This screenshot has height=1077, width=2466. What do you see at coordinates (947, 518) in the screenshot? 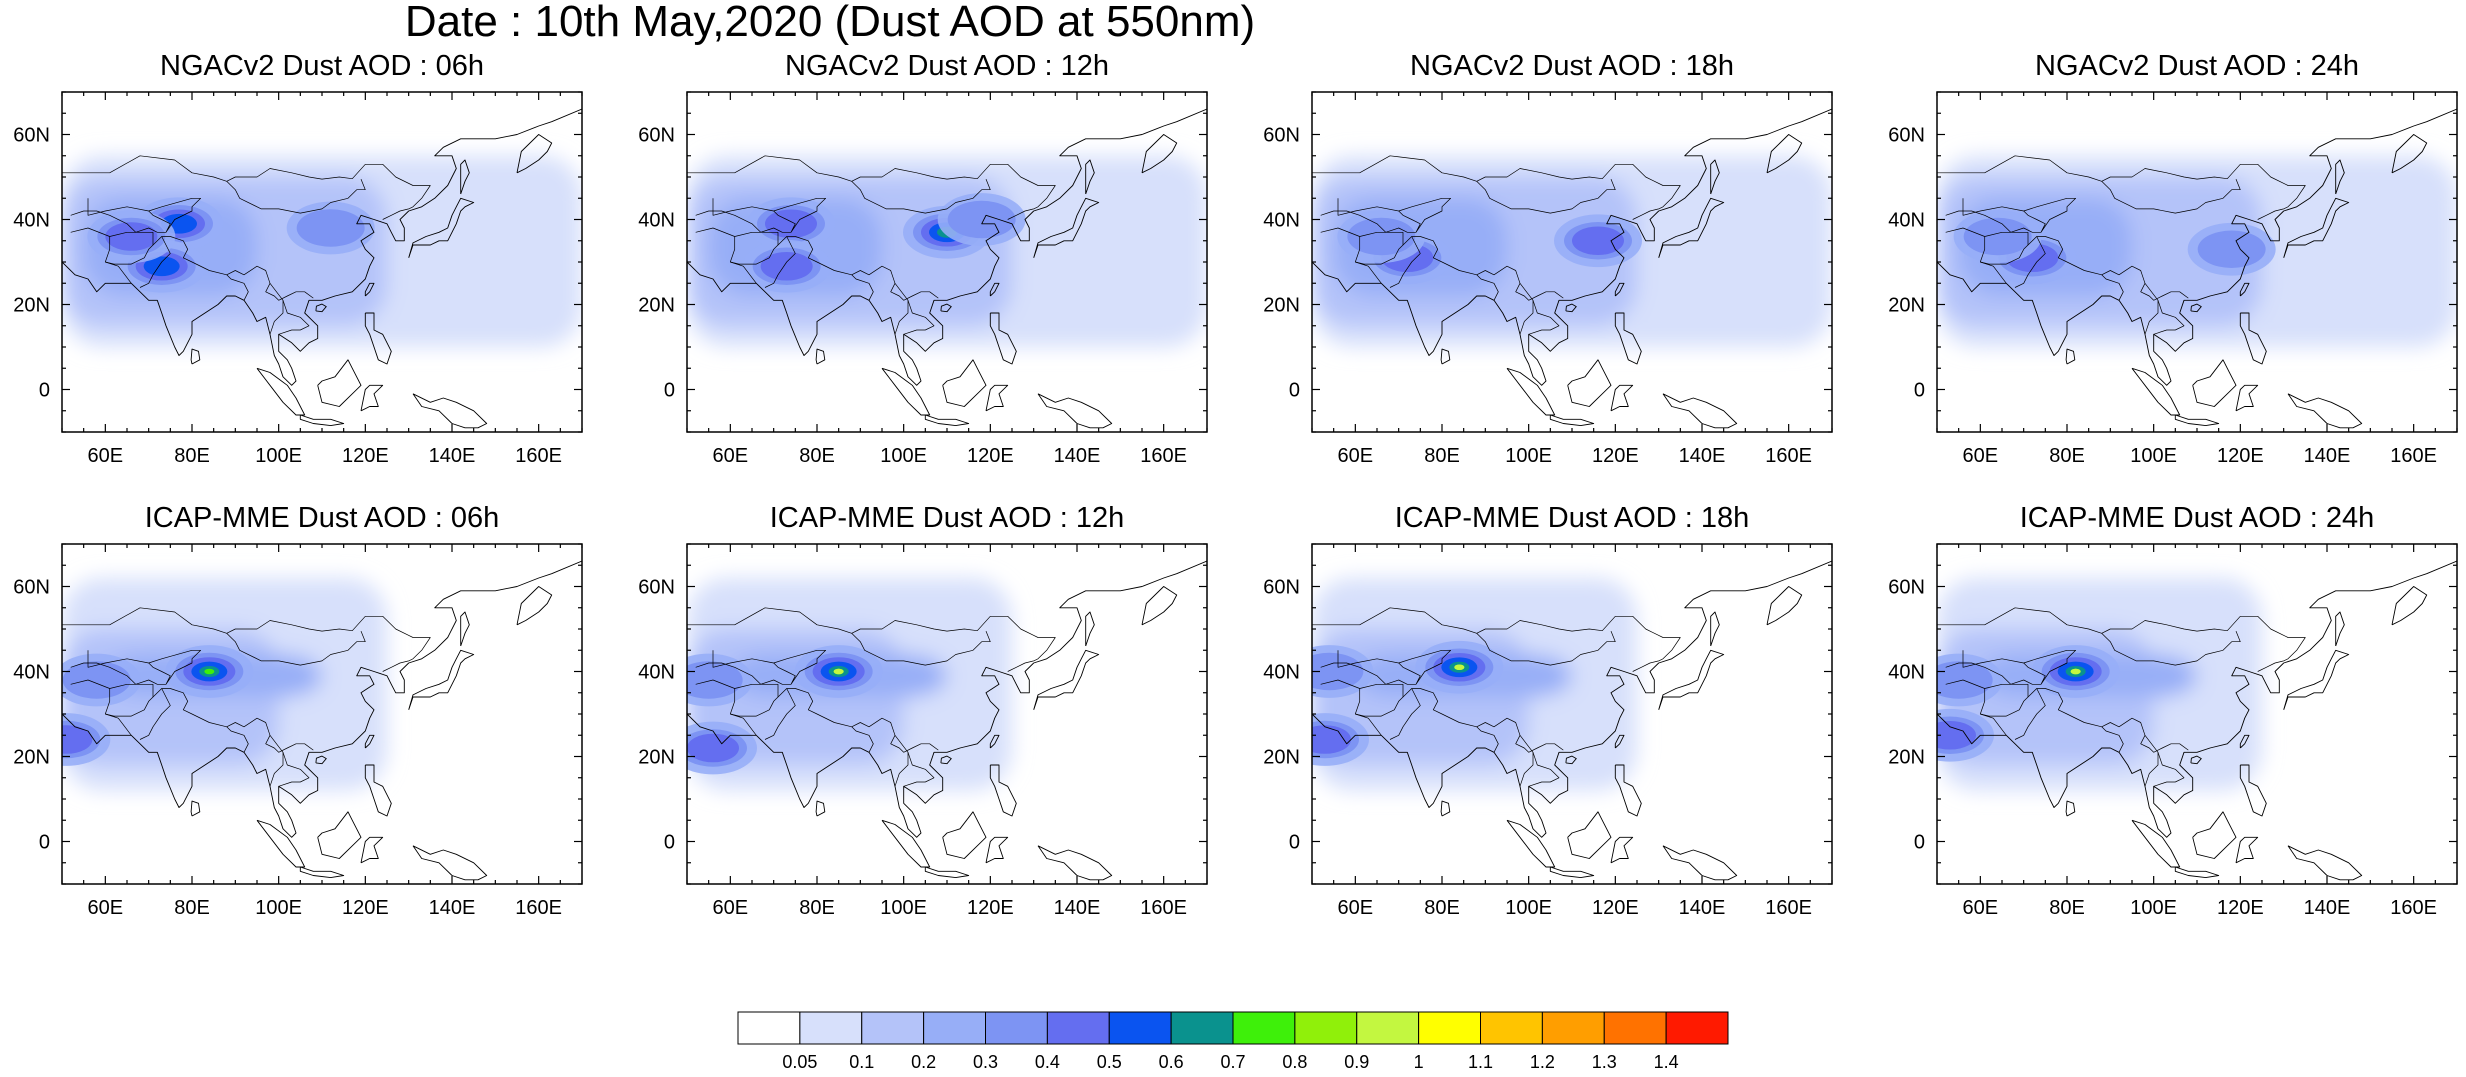
I see `panel-title: ICAP-MME Dust AOD : 12h` at bounding box center [947, 518].